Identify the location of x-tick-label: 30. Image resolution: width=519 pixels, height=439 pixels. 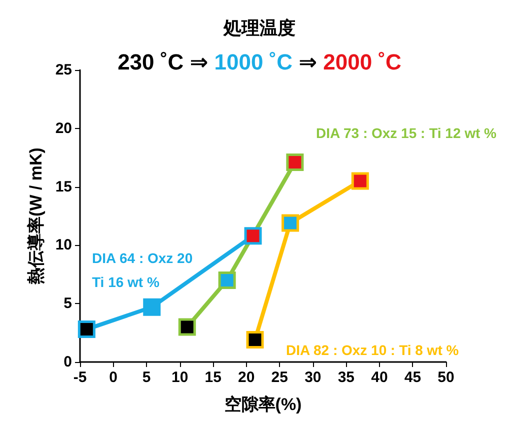
(313, 377).